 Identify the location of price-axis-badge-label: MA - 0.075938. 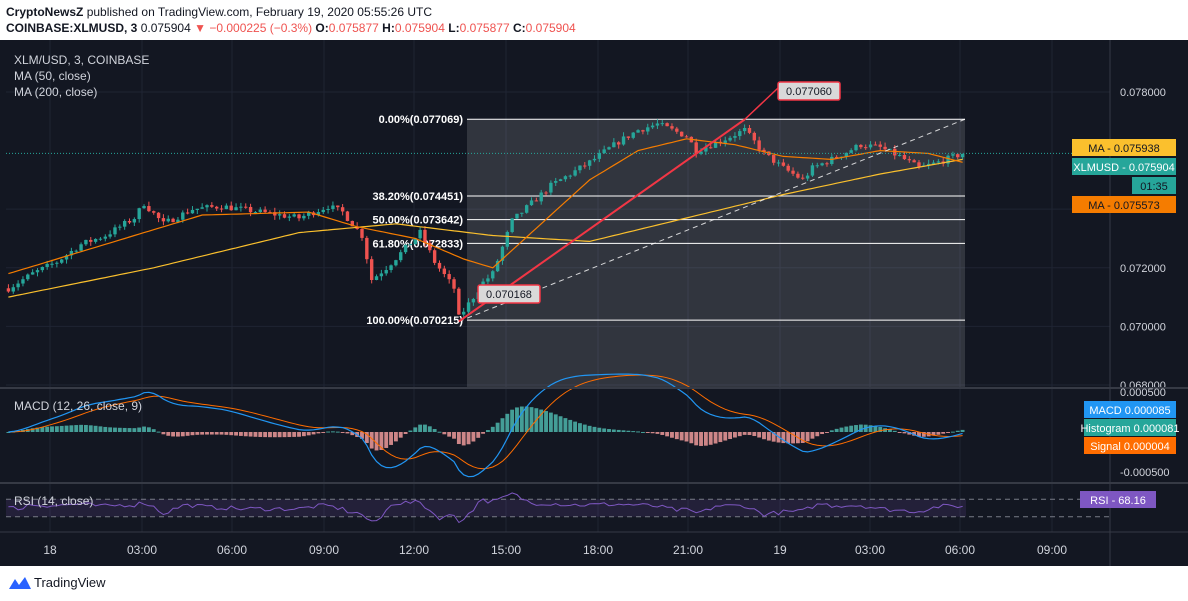
(1124, 149).